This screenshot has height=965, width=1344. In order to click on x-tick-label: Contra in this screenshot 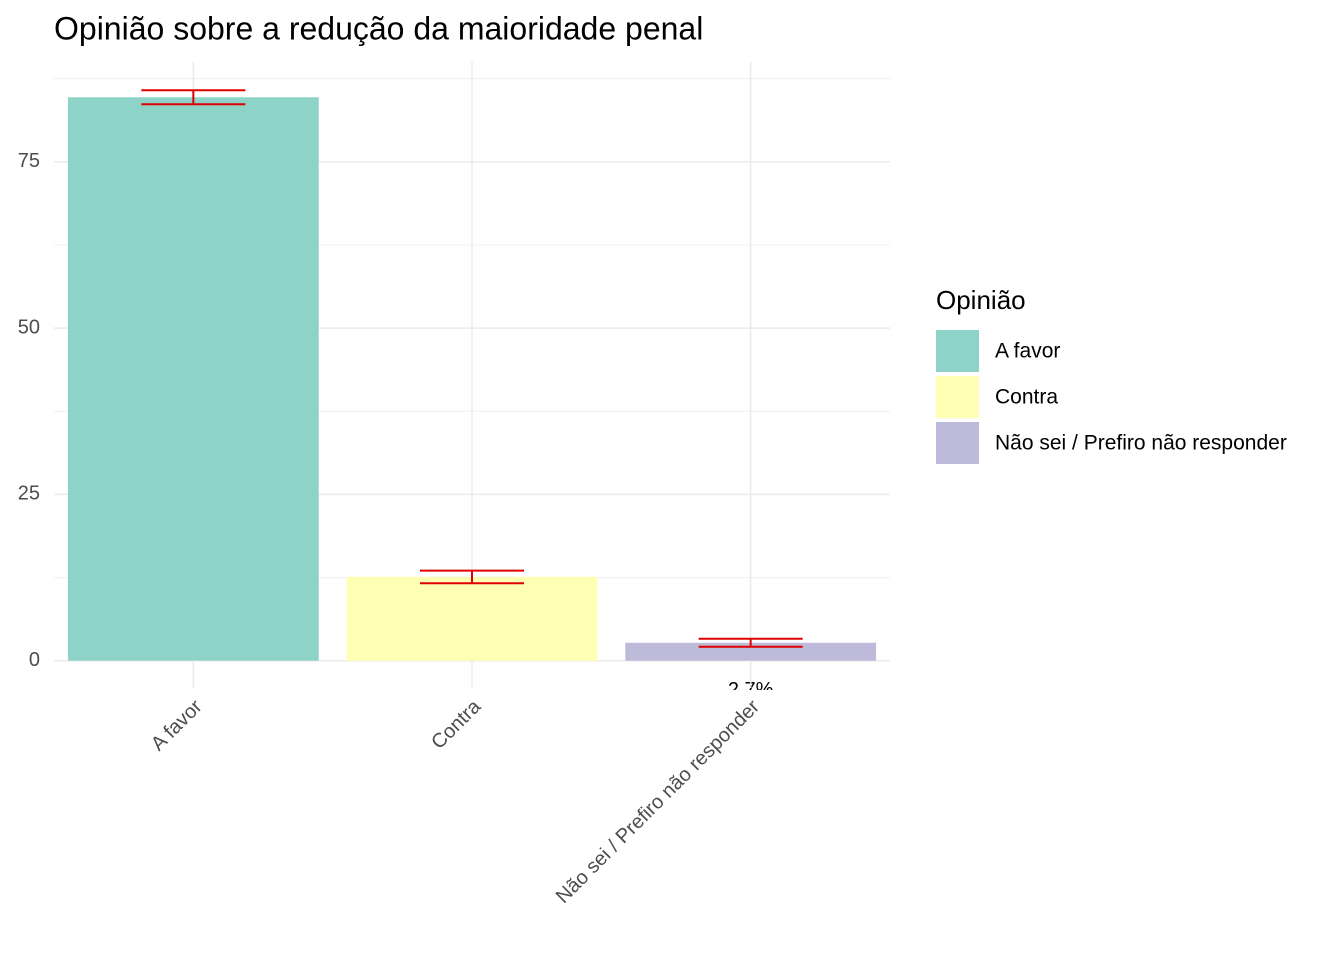, I will do `click(456, 724)`.